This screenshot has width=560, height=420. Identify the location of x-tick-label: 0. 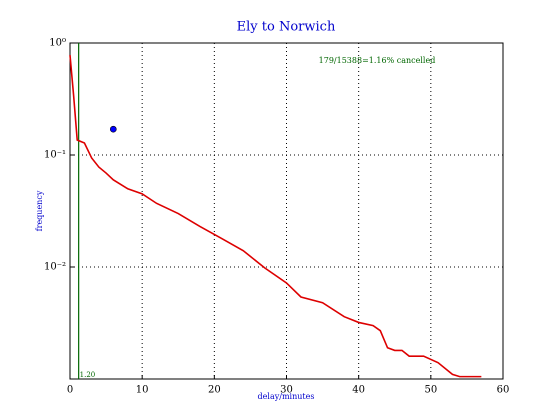
(70, 390).